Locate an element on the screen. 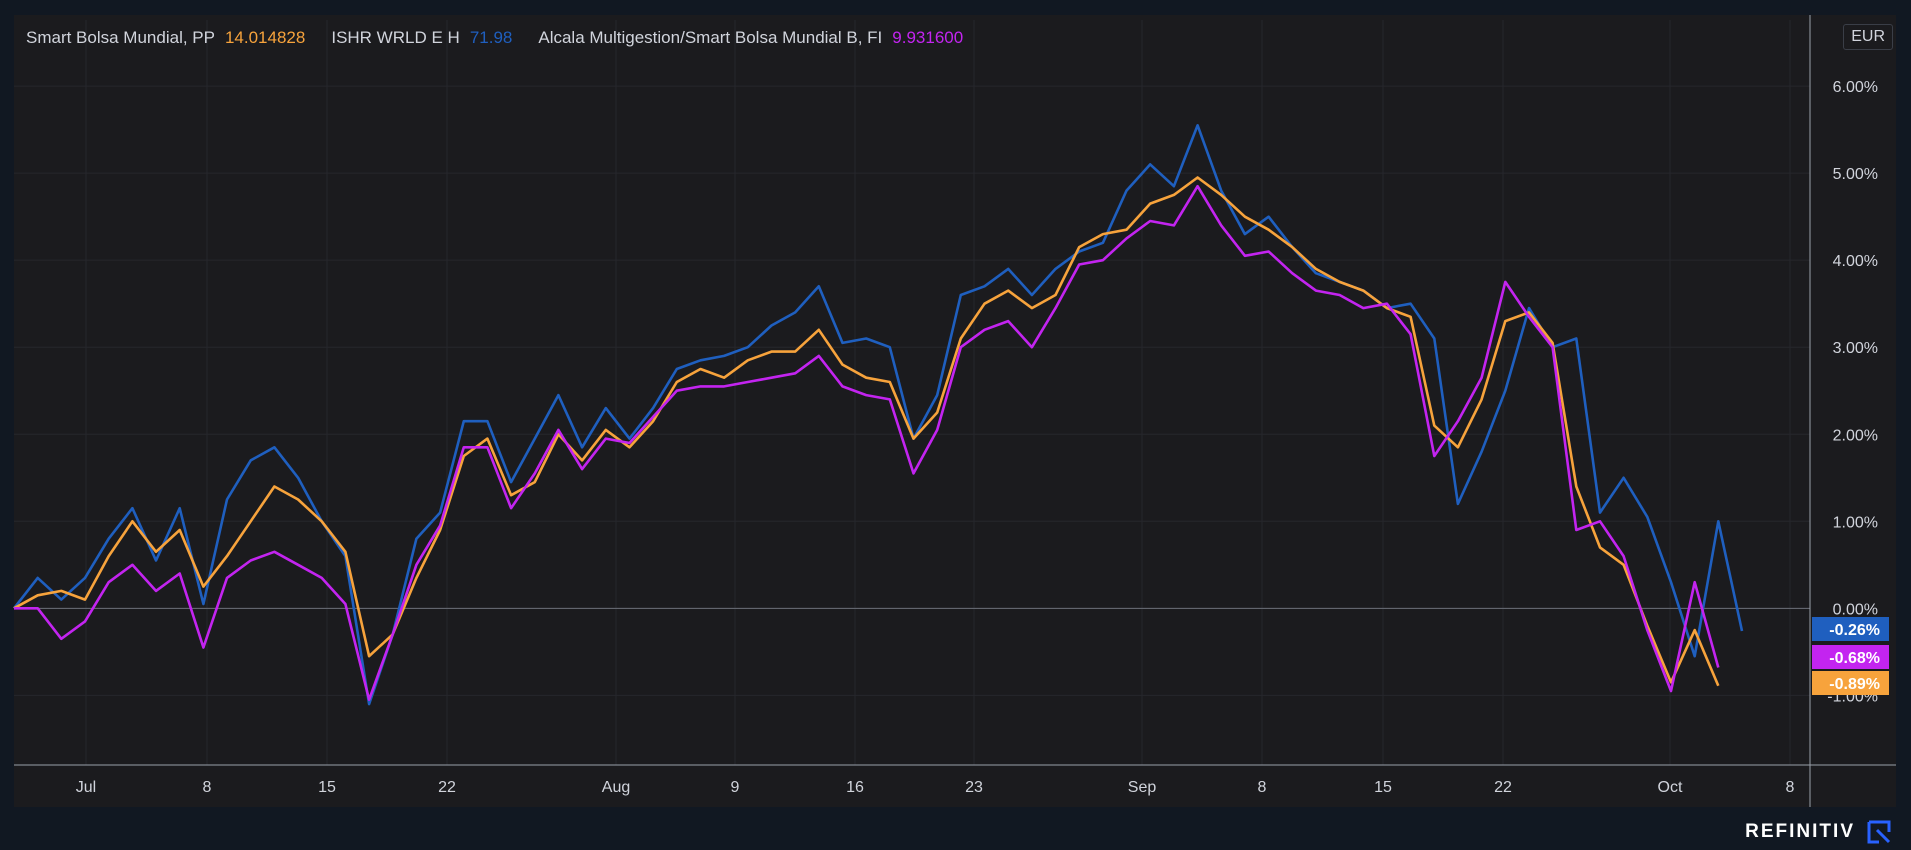 This screenshot has height=850, width=1911. legend-item-smart-bolsa: Smart Bolsa Mundial, PP 14.014828 is located at coordinates (165, 38).